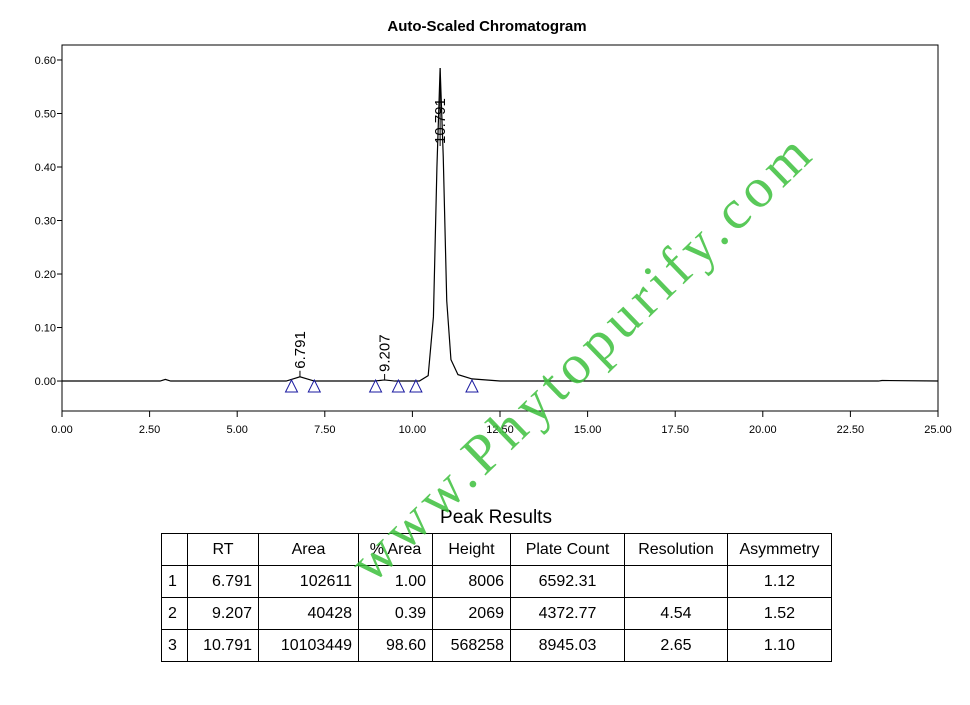 This screenshot has width=970, height=705. I want to click on table-cell: % Area, so click(395, 549).